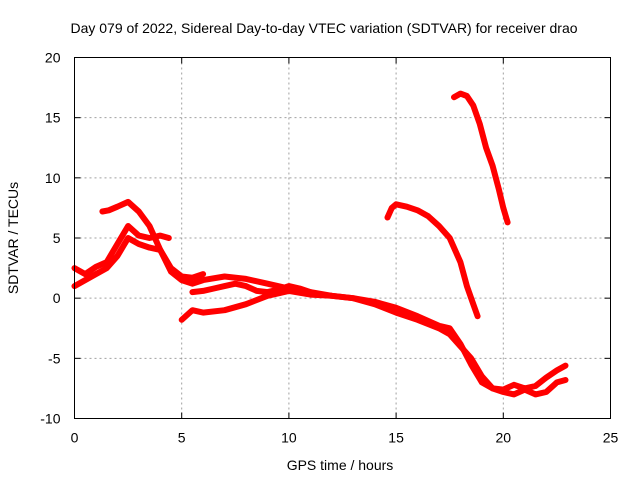 This screenshot has height=480, width=640. I want to click on series-track-f, so click(432, 260).